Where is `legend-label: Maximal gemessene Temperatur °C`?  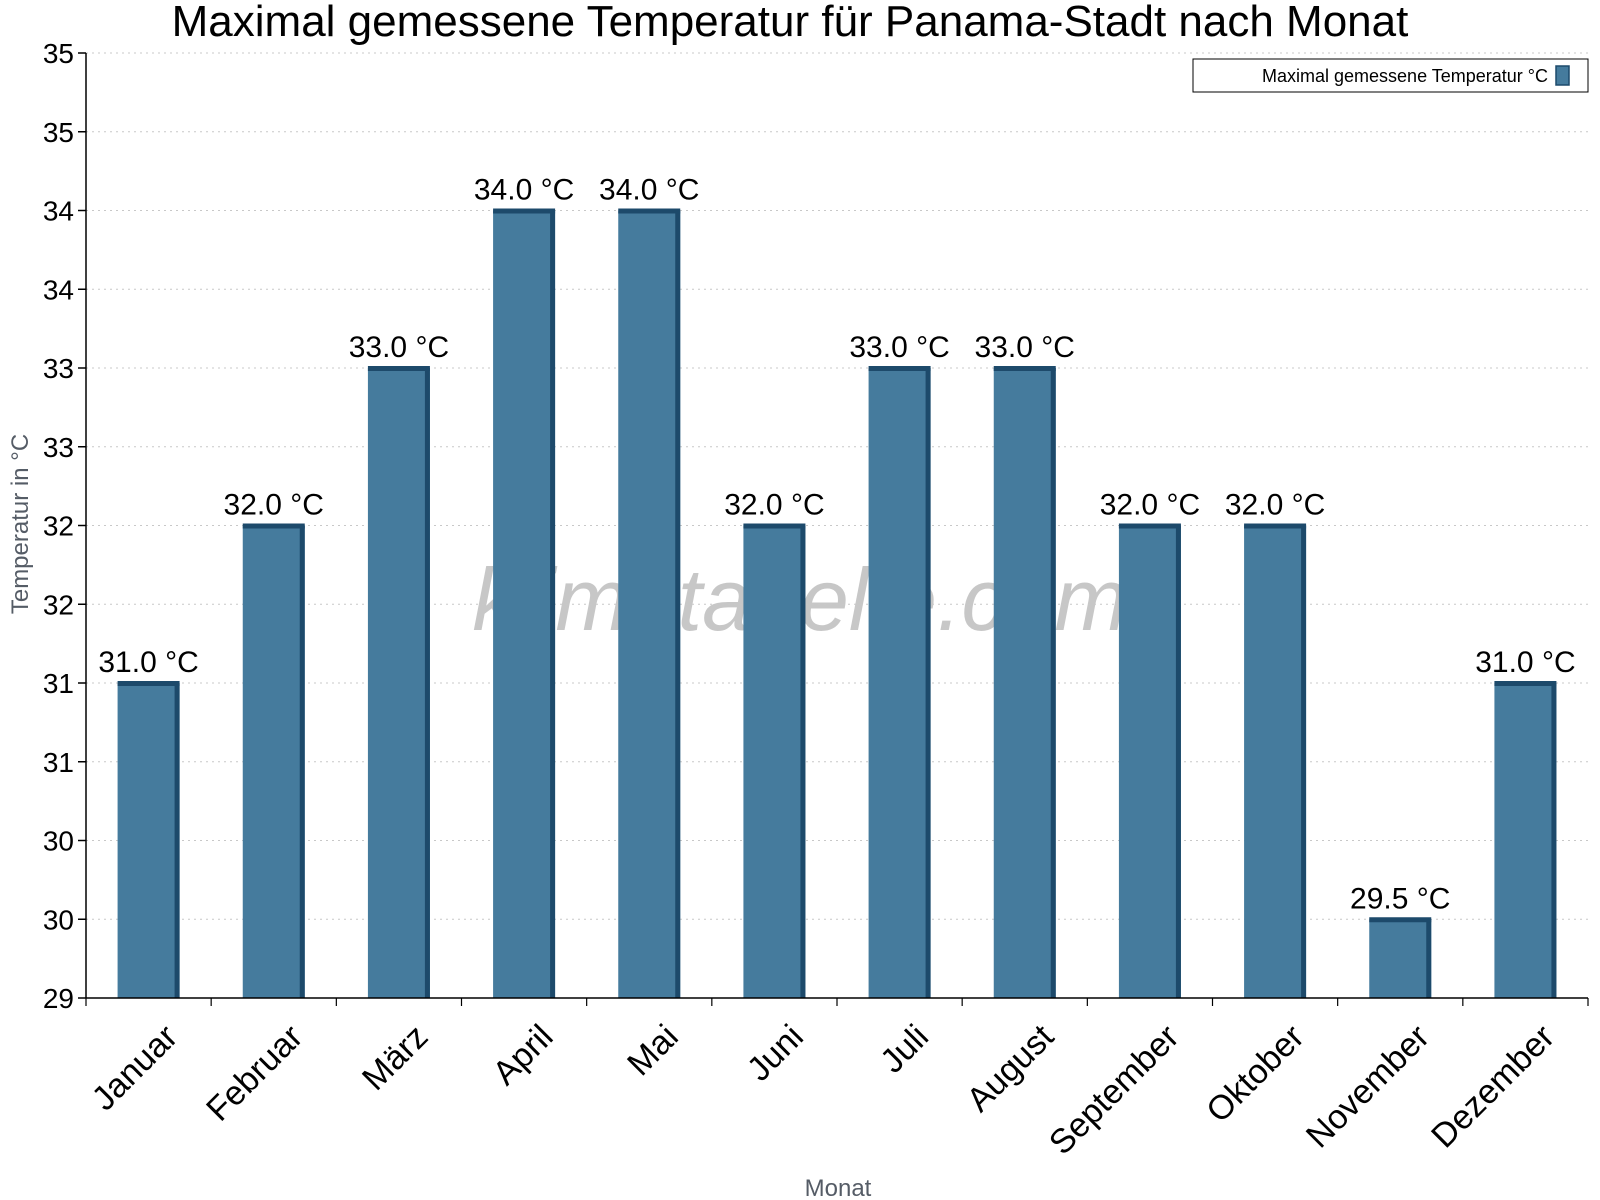
legend-label: Maximal gemessene Temperatur °C is located at coordinates (1405, 76).